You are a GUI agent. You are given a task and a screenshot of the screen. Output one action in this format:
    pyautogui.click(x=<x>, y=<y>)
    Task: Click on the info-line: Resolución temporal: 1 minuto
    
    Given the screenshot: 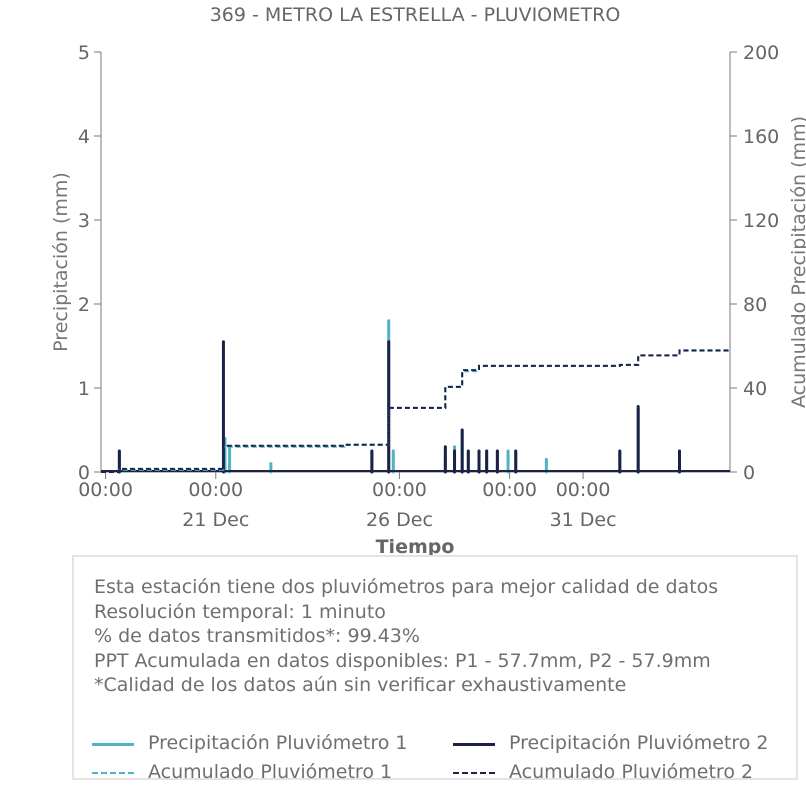 What is the action you would take?
    pyautogui.click(x=240, y=611)
    